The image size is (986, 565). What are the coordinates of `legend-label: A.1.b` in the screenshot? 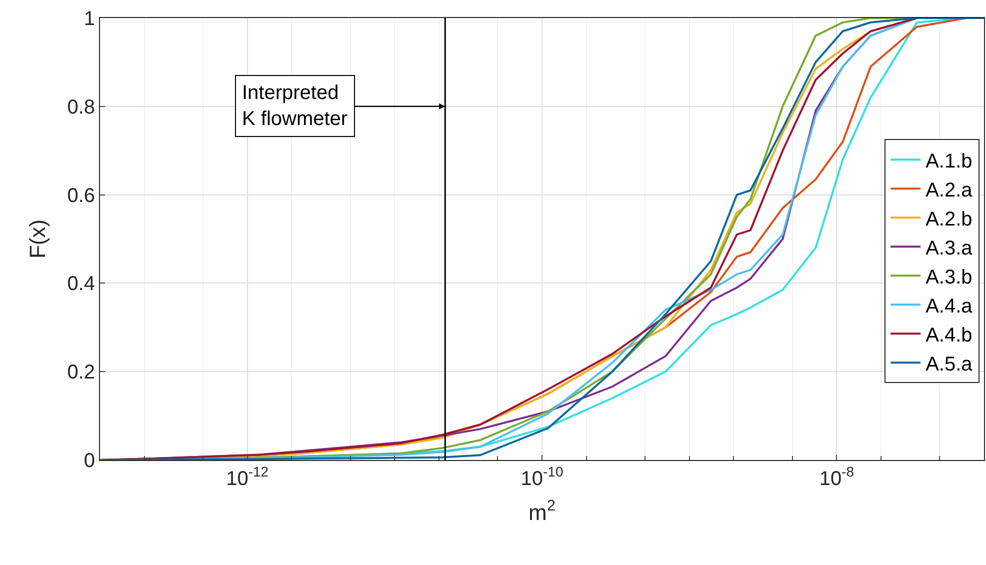 It's located at (949, 161).